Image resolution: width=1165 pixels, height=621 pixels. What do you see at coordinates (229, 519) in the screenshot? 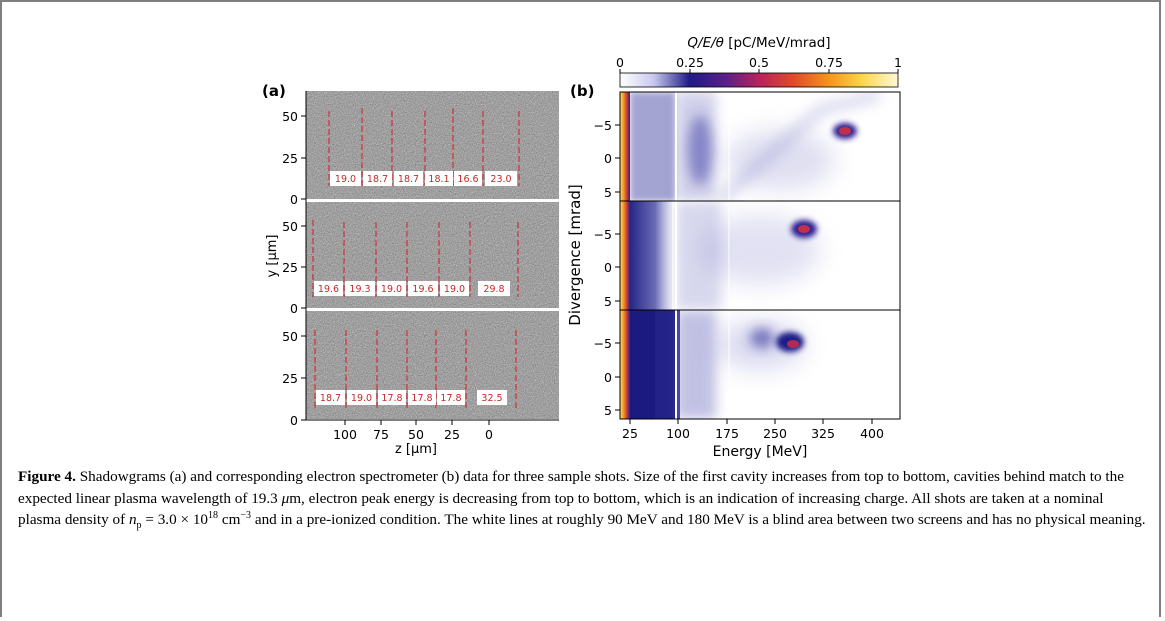
I see `caption-unit: cm` at bounding box center [229, 519].